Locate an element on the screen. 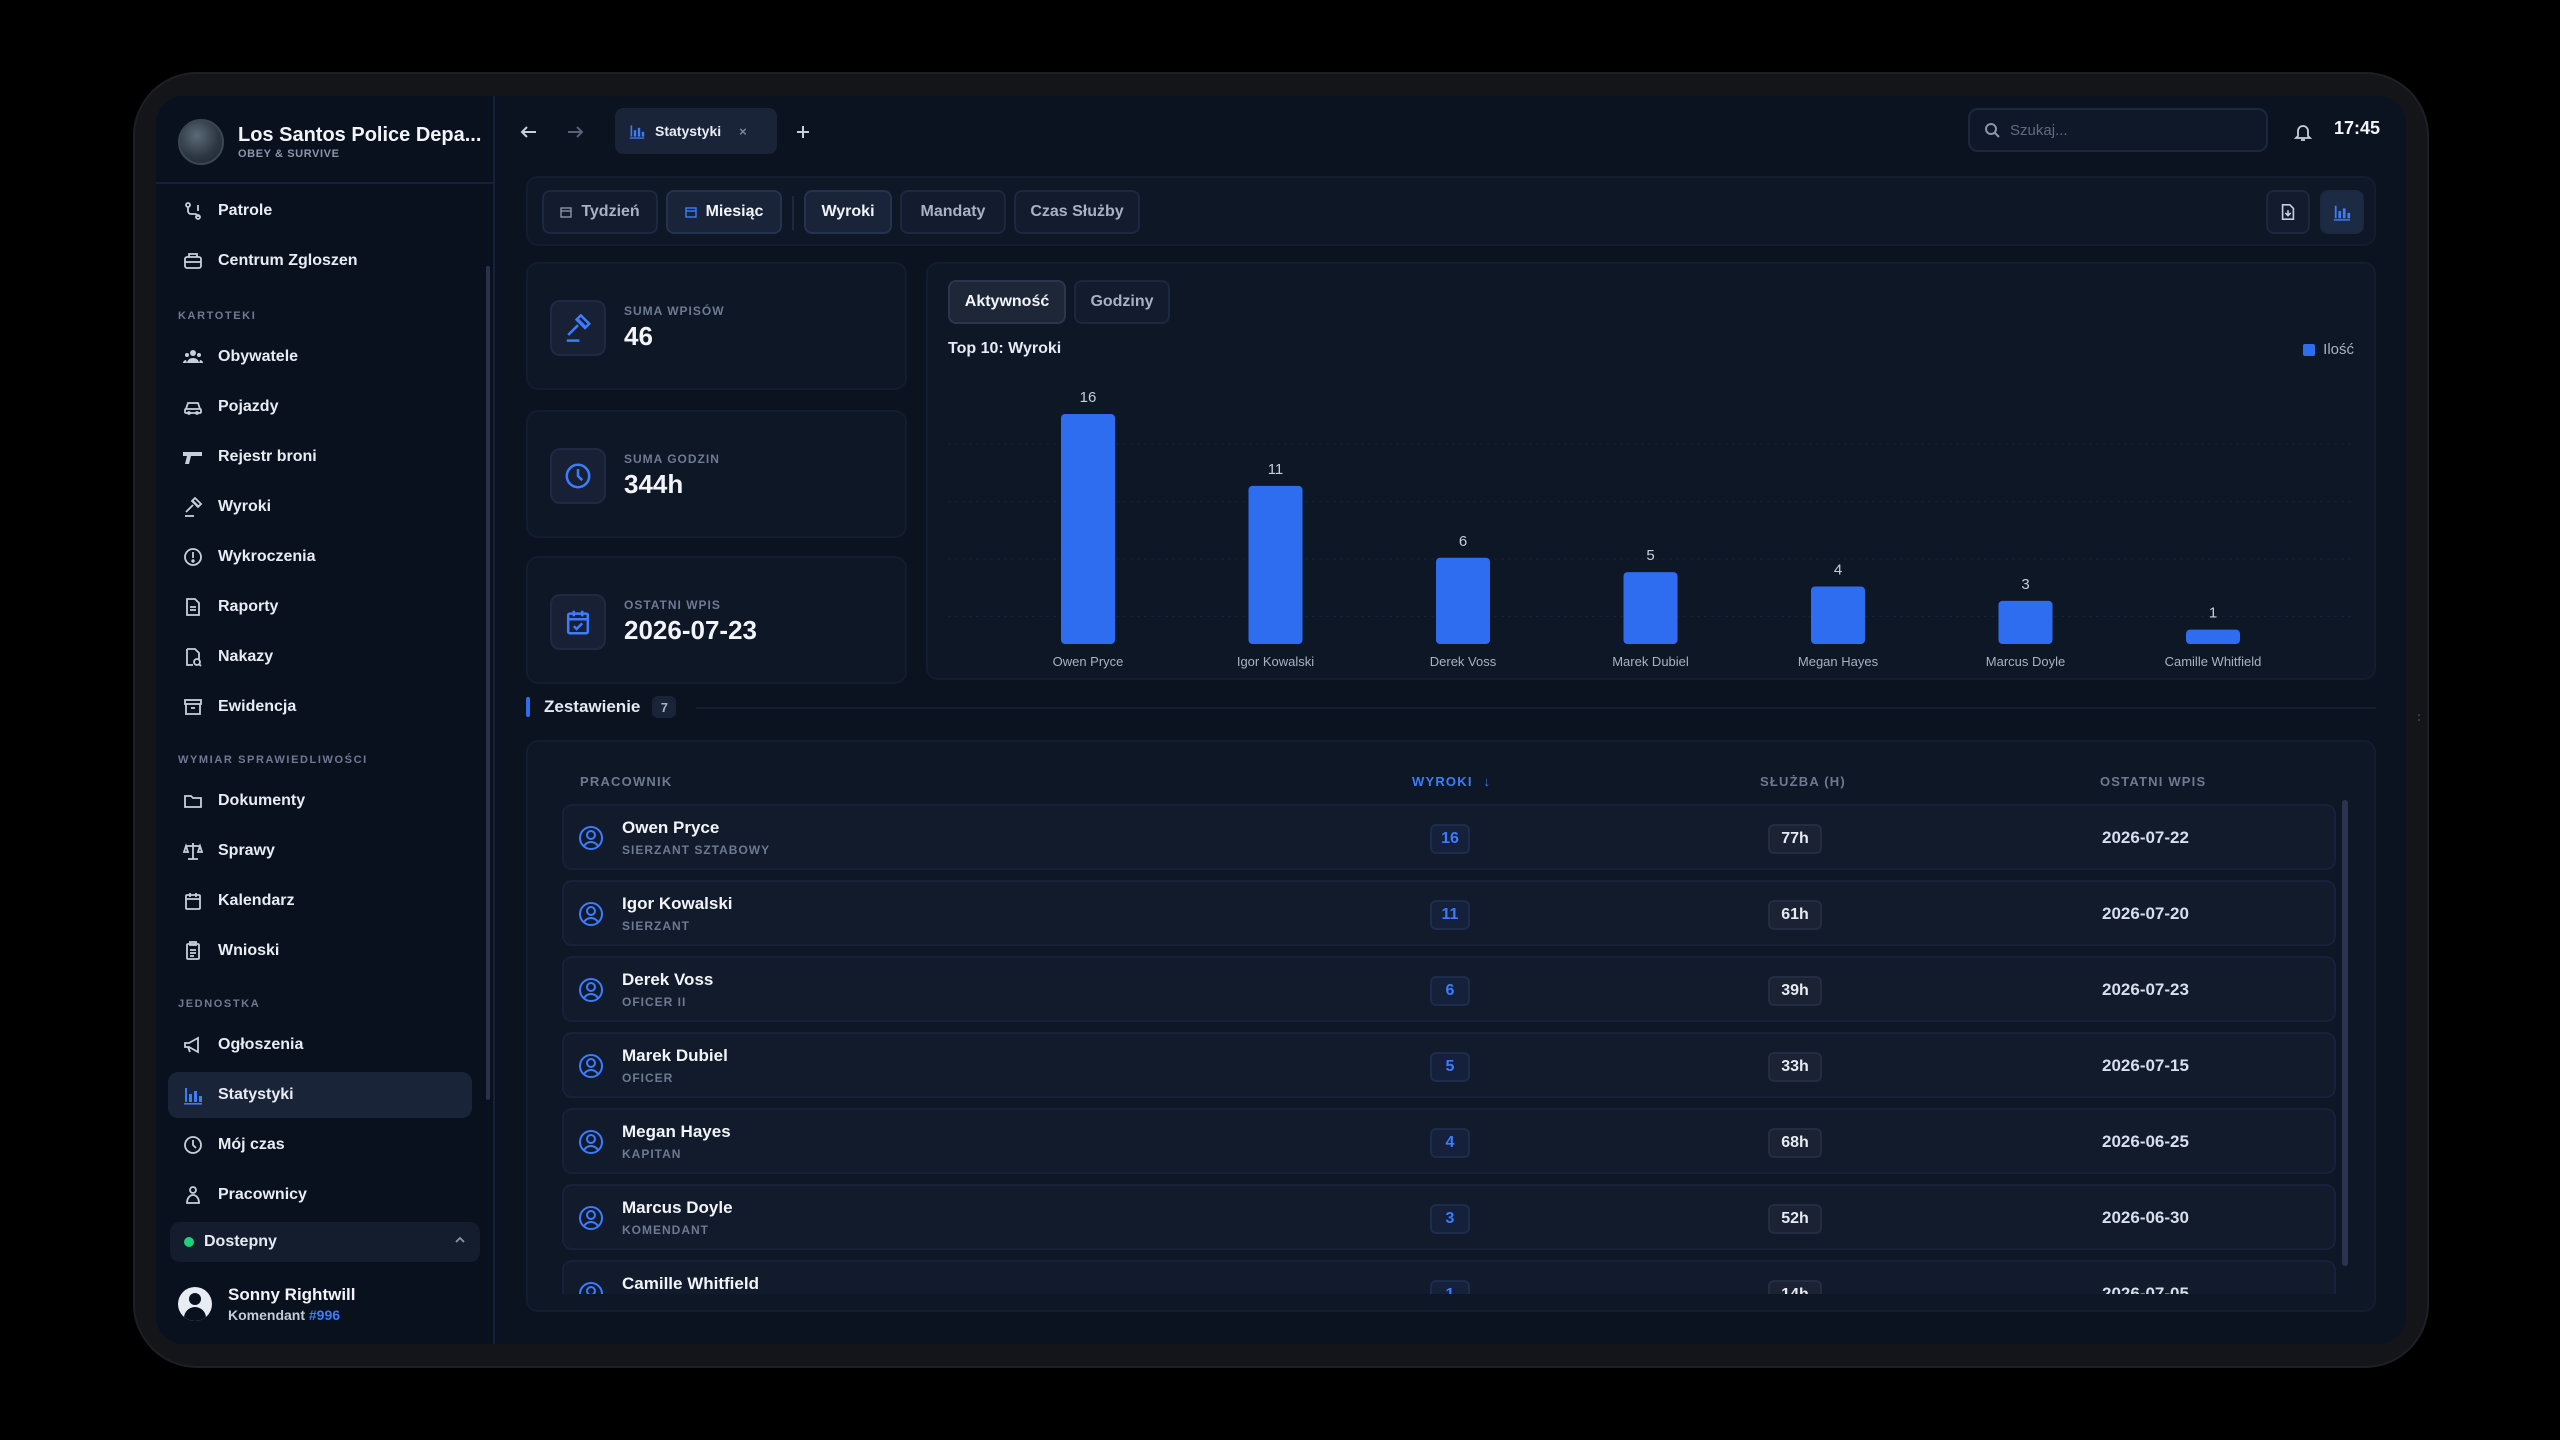  employee-name: Derek Voss is located at coordinates (668, 979).